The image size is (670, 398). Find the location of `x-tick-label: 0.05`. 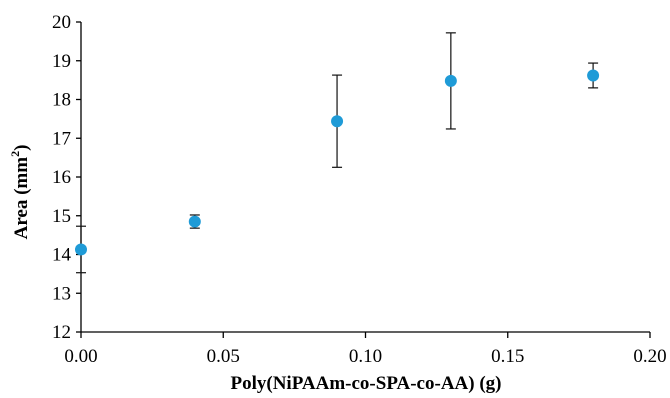

x-tick-label: 0.05 is located at coordinates (223, 356).